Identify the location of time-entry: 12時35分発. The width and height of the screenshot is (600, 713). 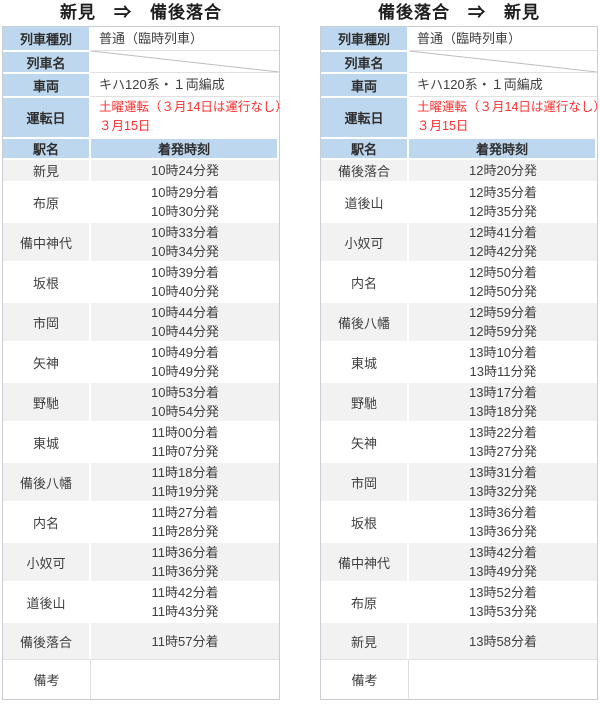
(503, 211).